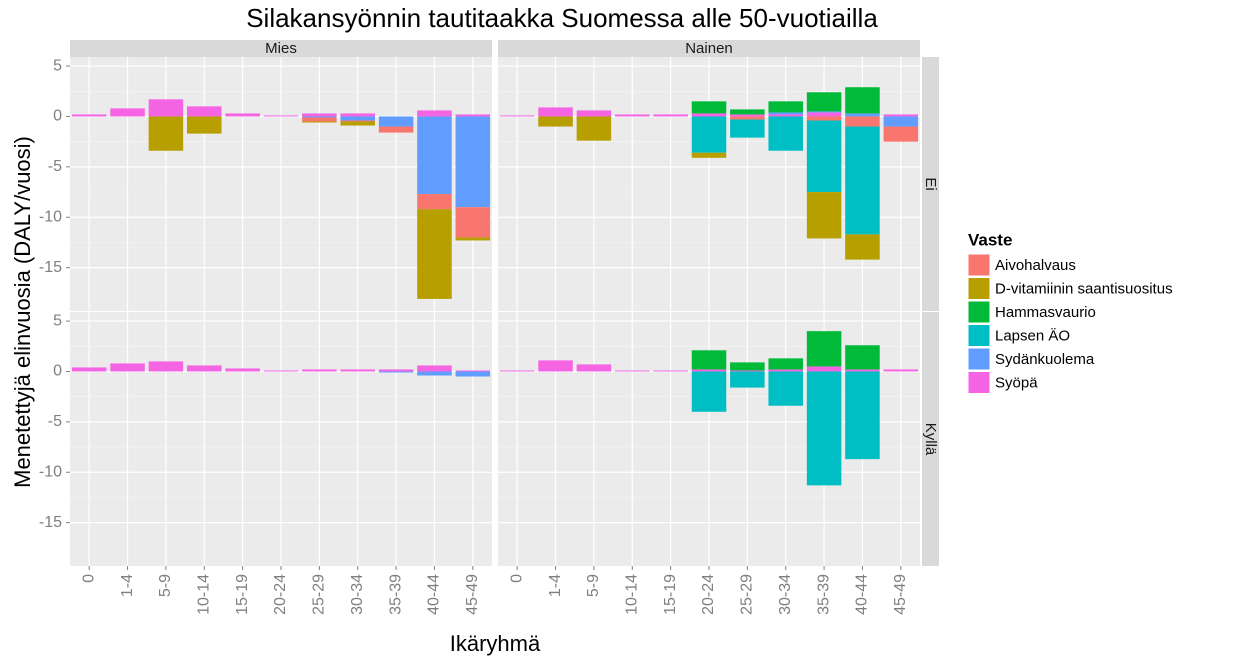 Image resolution: width=1235 pixels, height=662 pixels. Describe the element at coordinates (55, 421) in the screenshot. I see `y-tick-label: -5` at that location.